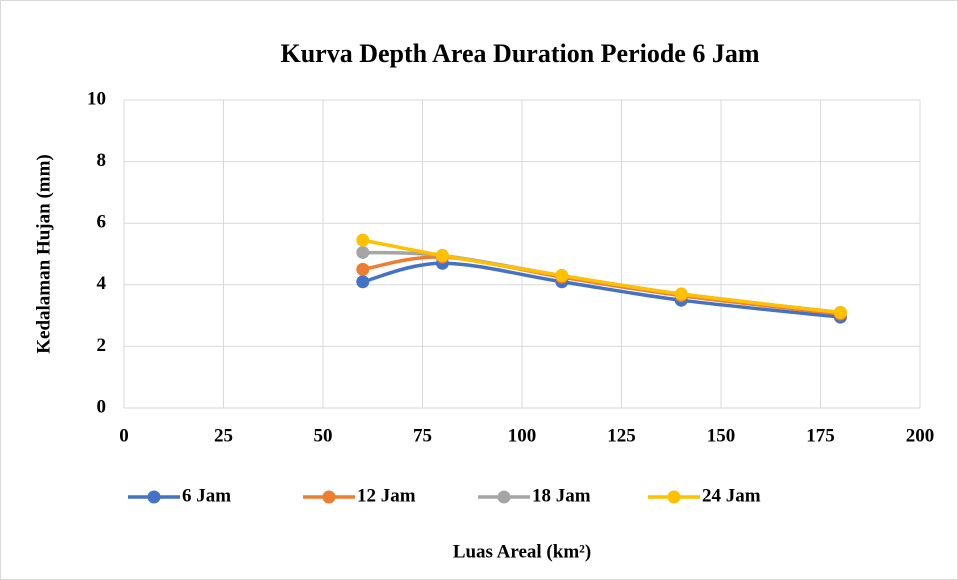 This screenshot has height=580, width=958. I want to click on y-tick-label: 10, so click(96, 98).